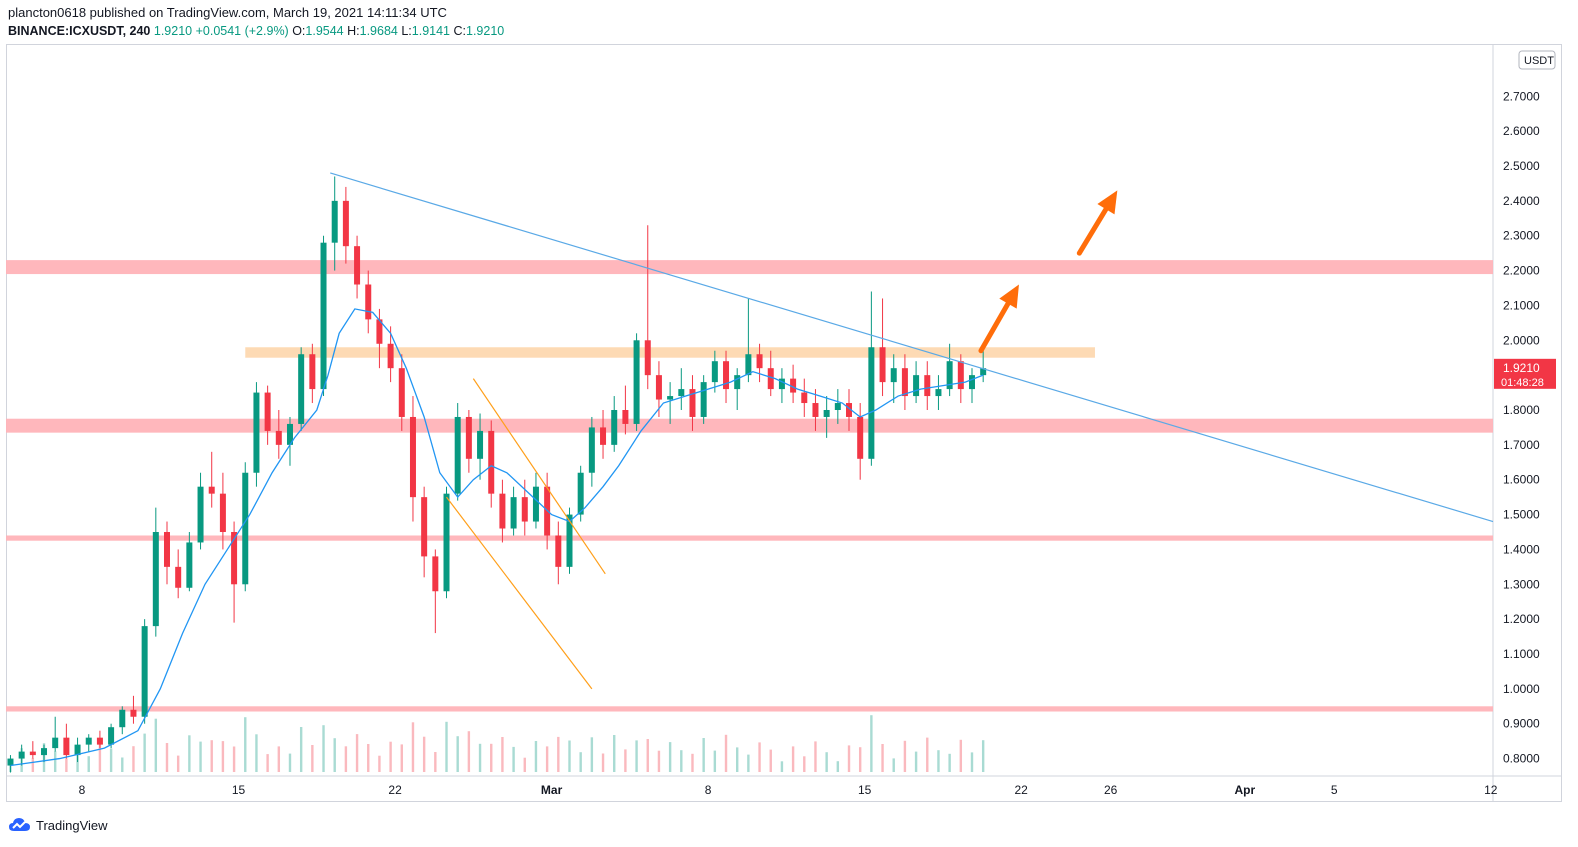 The height and width of the screenshot is (847, 1578). I want to click on price-tick-label: 1.7000, so click(1521, 445).